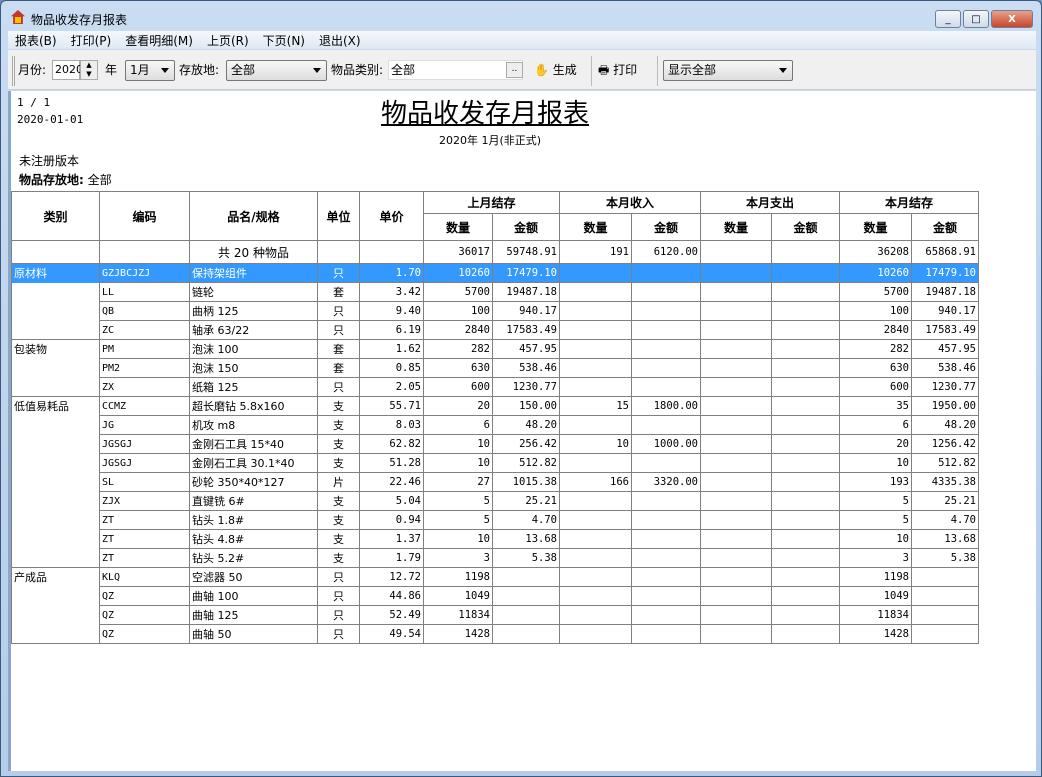 The height and width of the screenshot is (777, 1042). What do you see at coordinates (875, 273) in the screenshot?
I see `cell-bal-qty: 10260` at bounding box center [875, 273].